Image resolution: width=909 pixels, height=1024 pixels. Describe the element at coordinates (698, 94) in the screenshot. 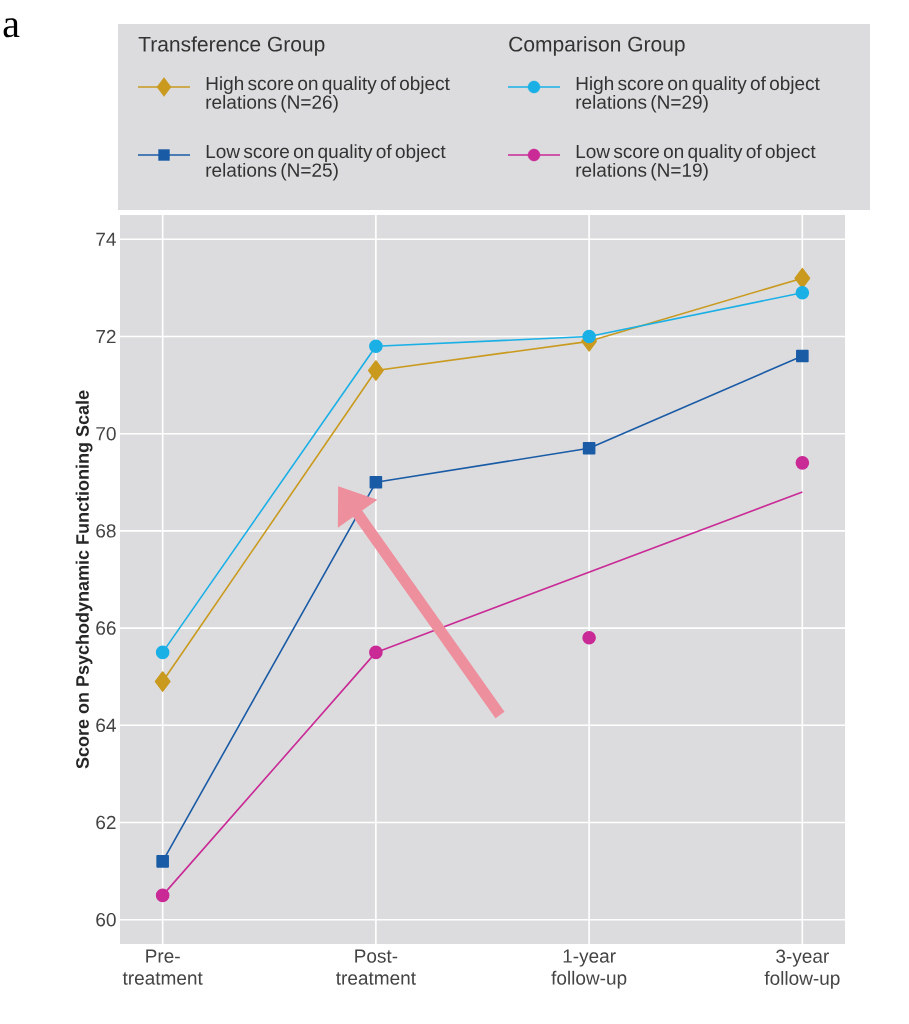

I see `legend-label: High score on quality of object relations (N=29)` at that location.